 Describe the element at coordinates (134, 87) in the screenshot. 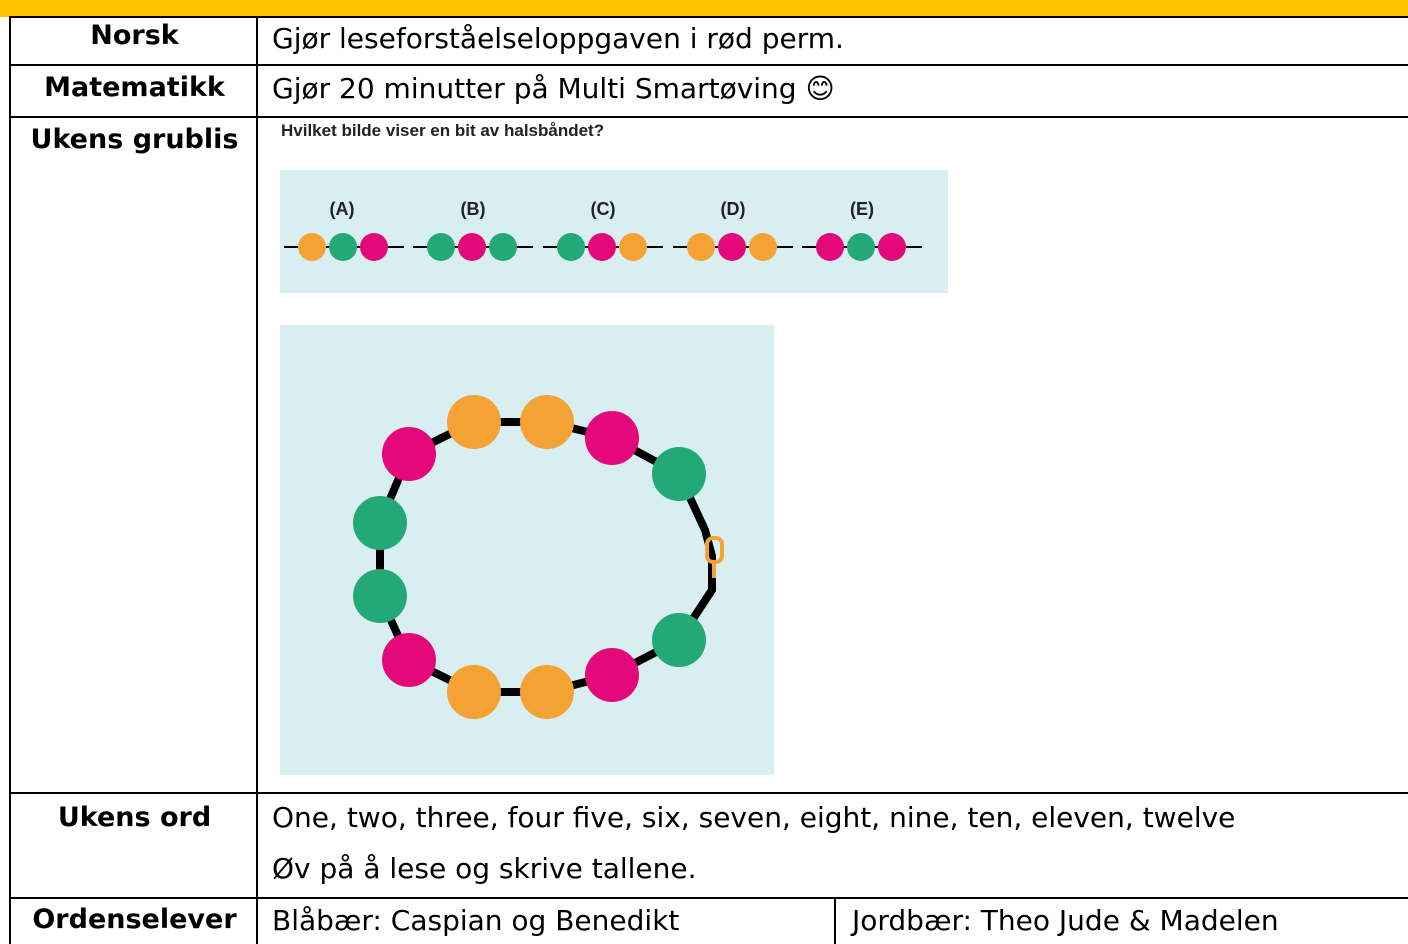

I see `row-label: Matematikk` at that location.